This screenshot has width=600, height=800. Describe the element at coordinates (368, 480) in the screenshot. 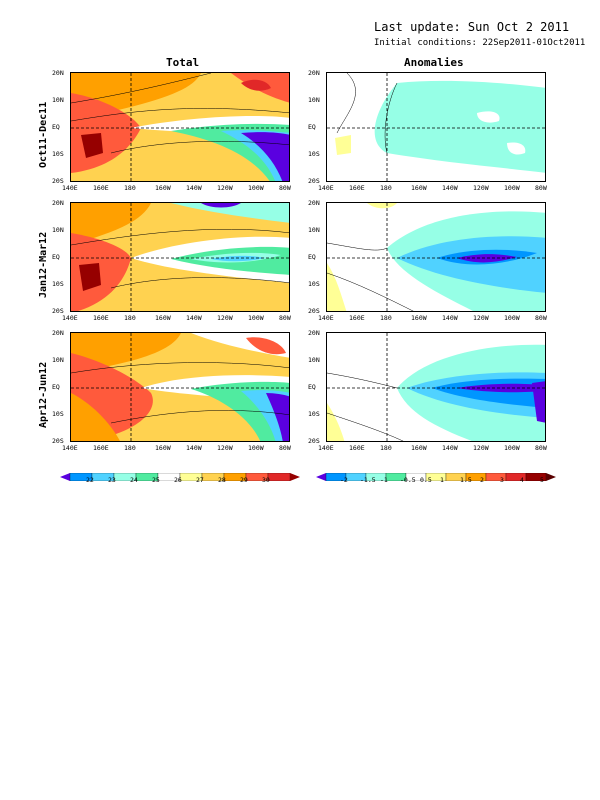

I see `colorbar-label: -1.5` at that location.